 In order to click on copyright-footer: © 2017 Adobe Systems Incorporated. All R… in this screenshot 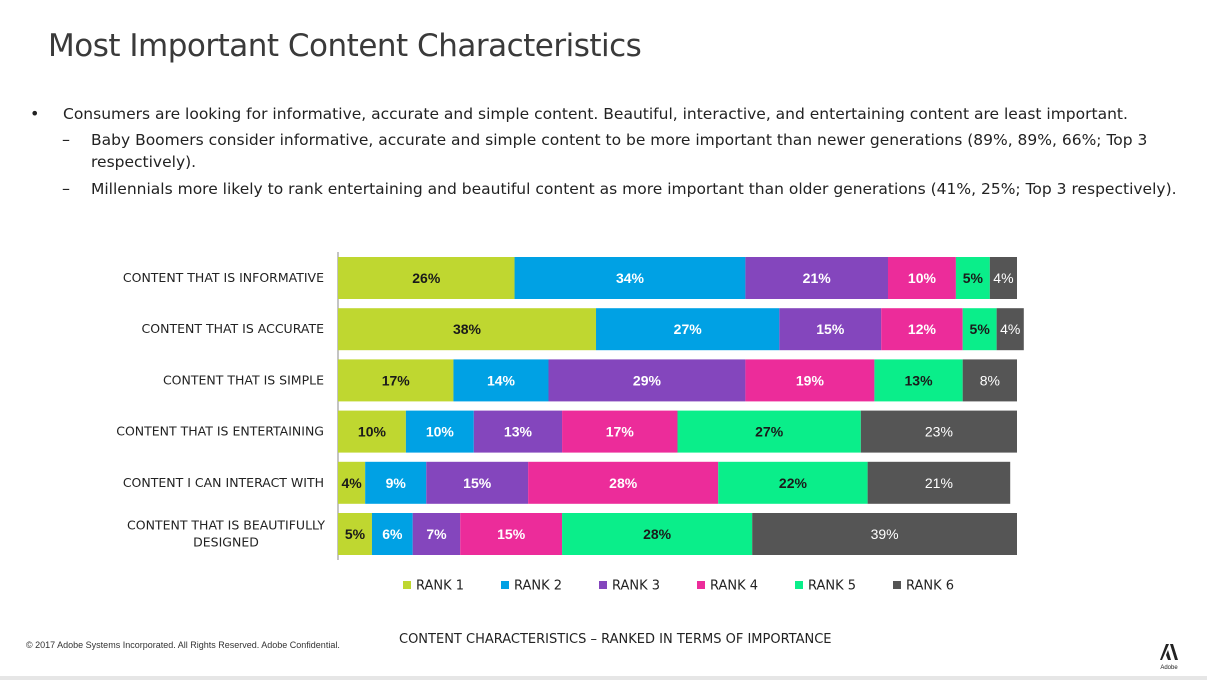, I will do `click(183, 645)`.